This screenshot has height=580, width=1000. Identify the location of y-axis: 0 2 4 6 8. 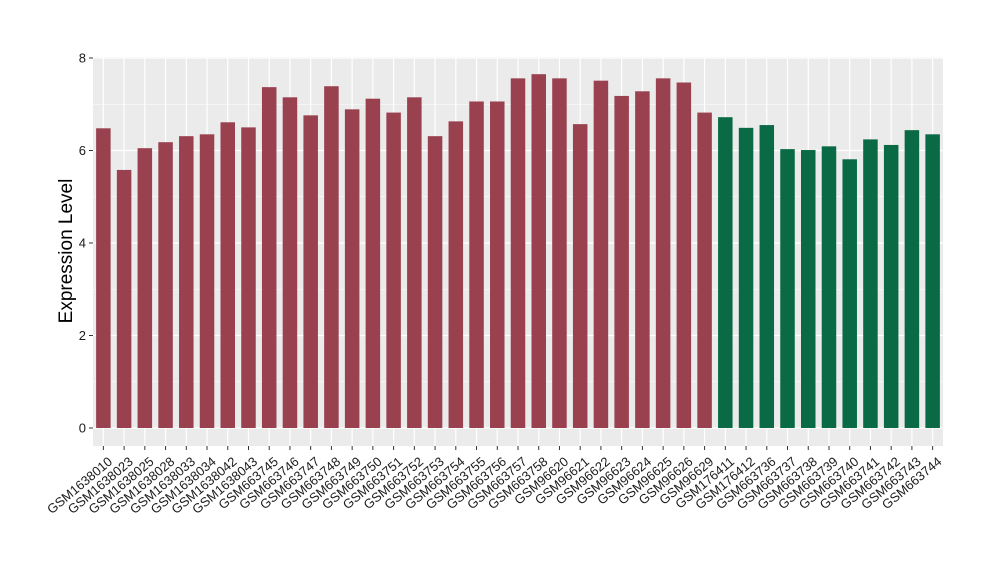
(86, 243).